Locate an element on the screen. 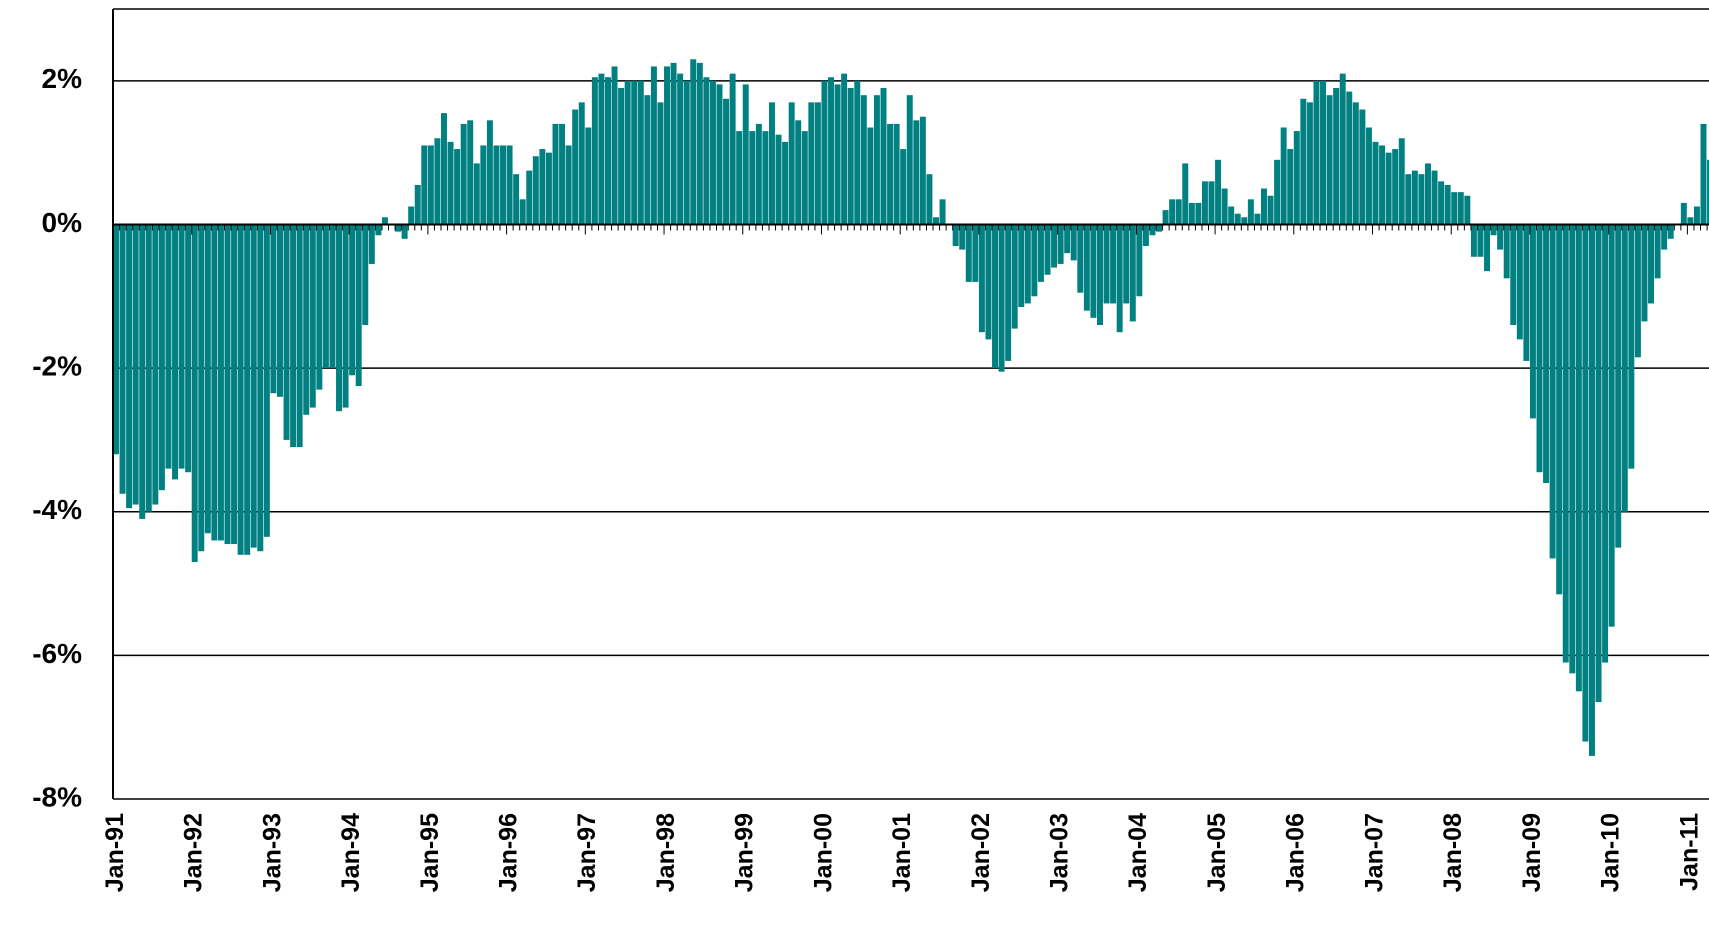  y-tick-label: -2% is located at coordinates (57, 365).